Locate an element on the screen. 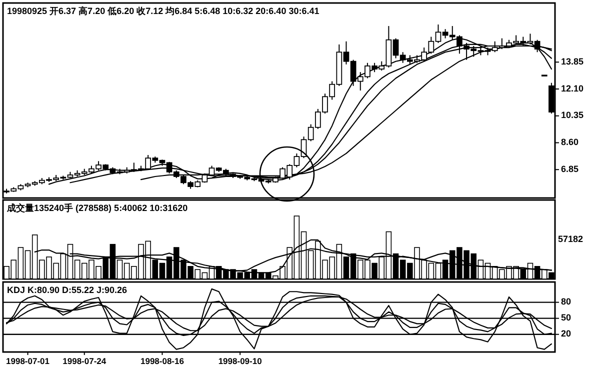  y-tick-label: 12.10 is located at coordinates (572, 88).